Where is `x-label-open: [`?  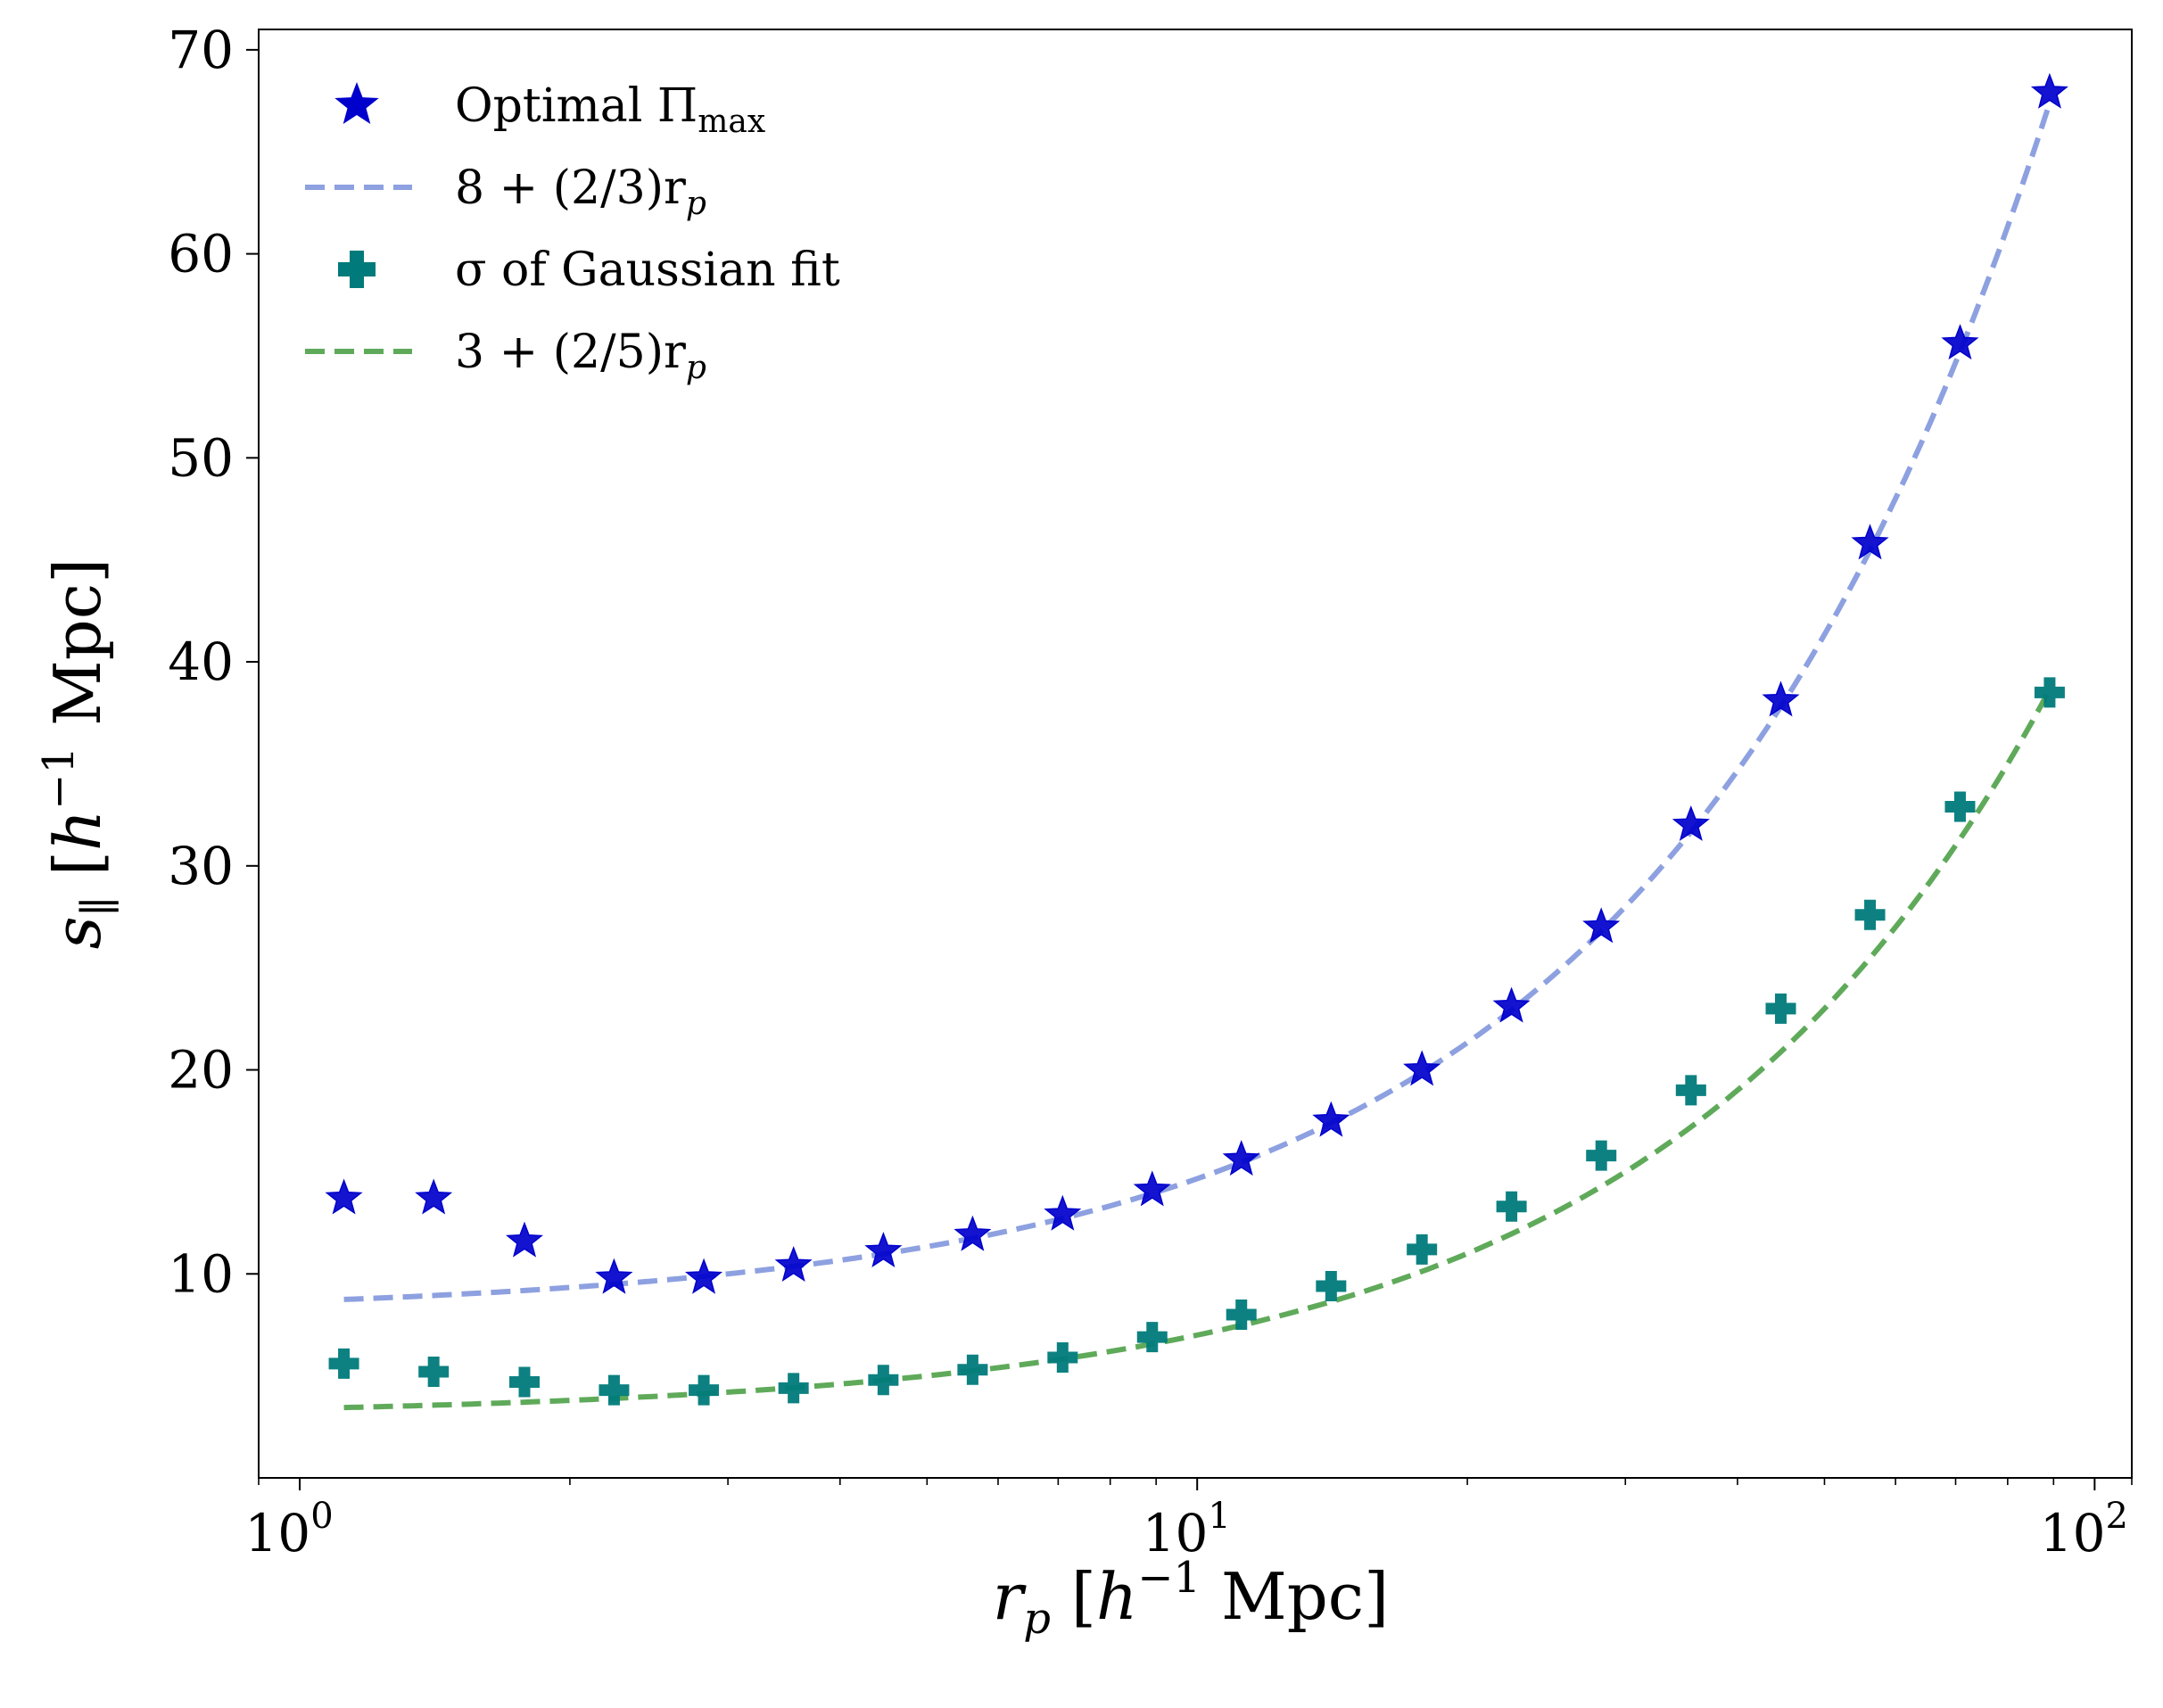
x-label-open: [ is located at coordinates (1073, 1596).